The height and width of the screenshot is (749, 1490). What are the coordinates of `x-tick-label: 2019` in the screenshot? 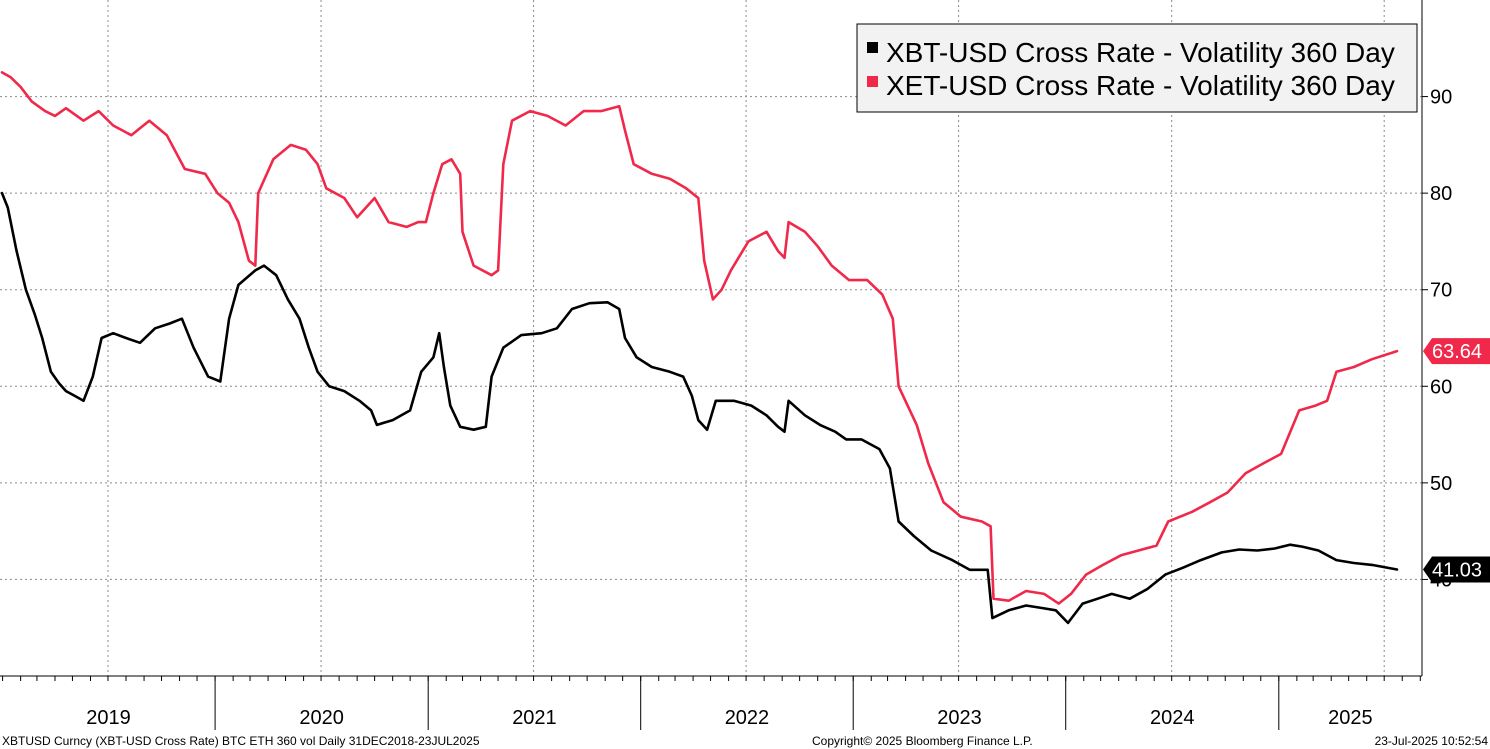 It's located at (108, 718).